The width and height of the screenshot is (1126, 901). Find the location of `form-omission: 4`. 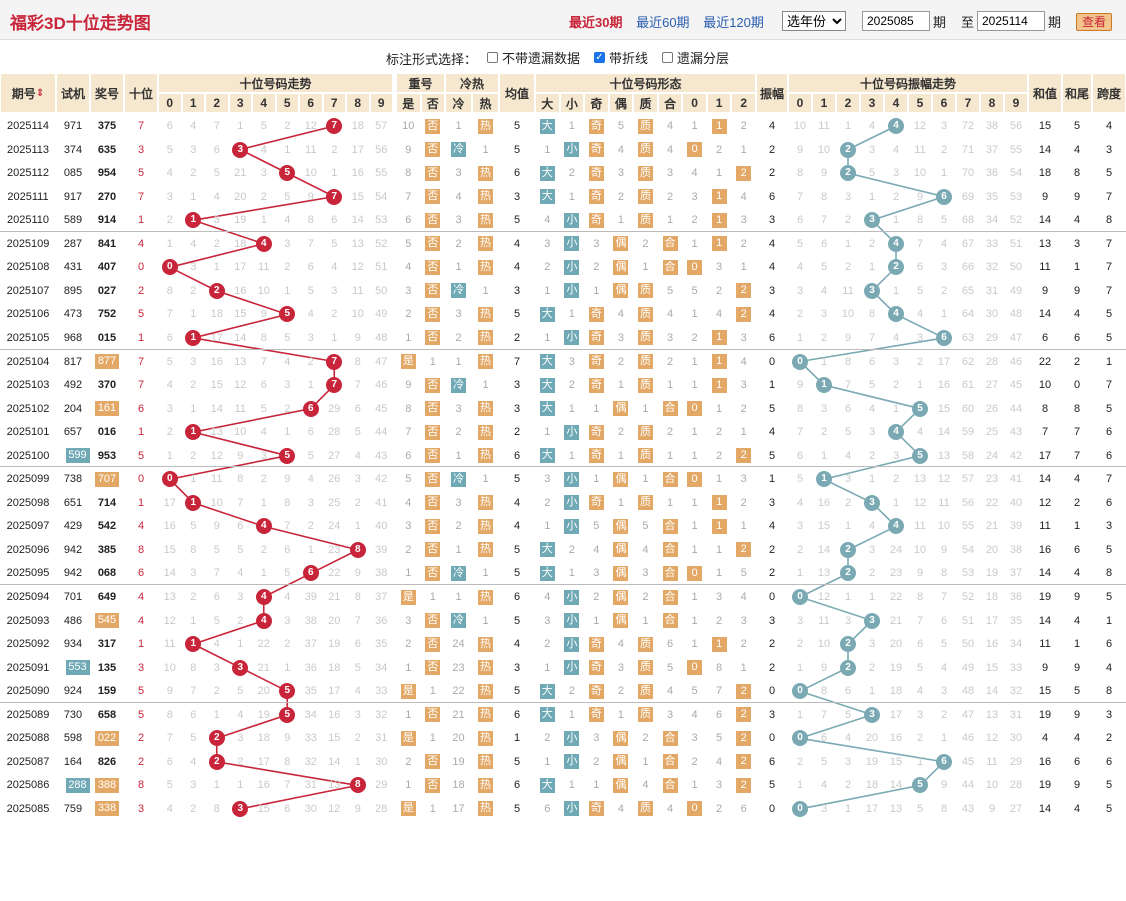

form-omission: 4 is located at coordinates (670, 126).